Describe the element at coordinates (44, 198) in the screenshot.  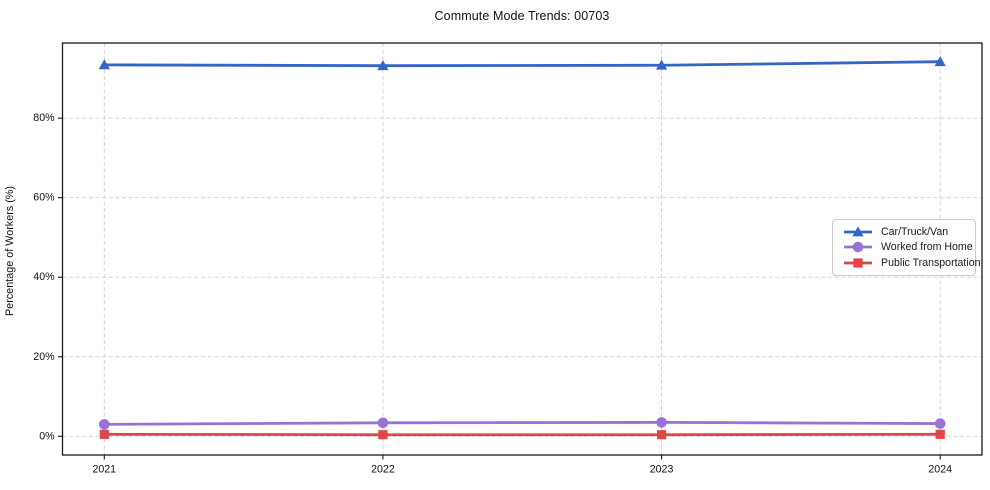
I see `y-tick-label: 60%` at that location.